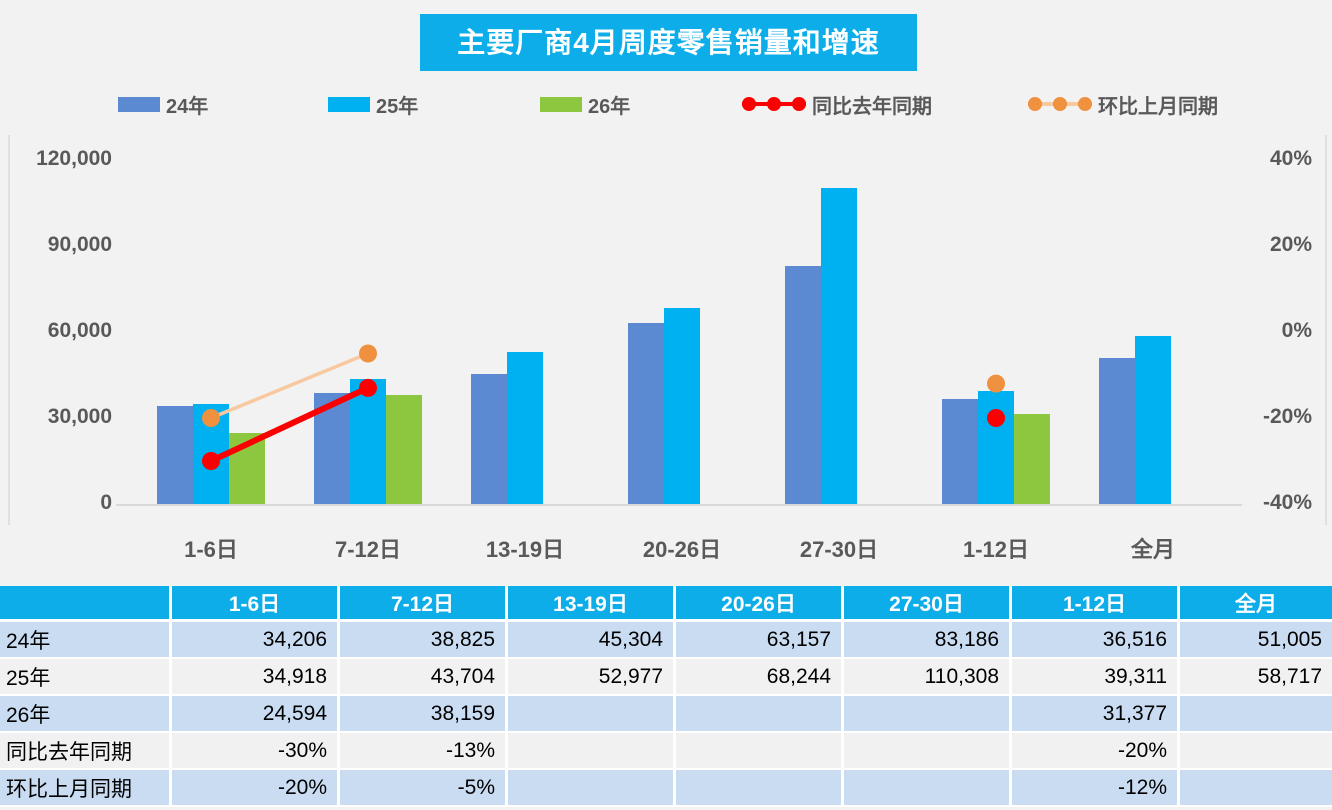 This screenshot has height=810, width=1332. Describe the element at coordinates (424, 751) in the screenshot. I see `table-cell: -13%` at that location.